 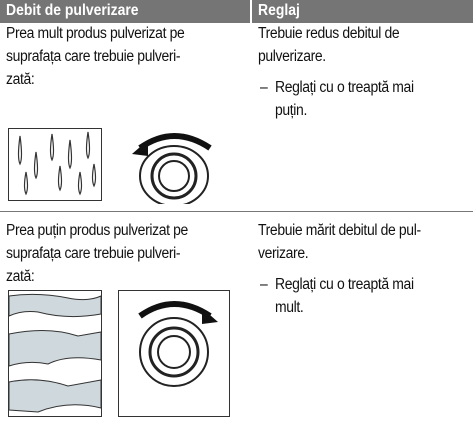 What do you see at coordinates (279, 10) in the screenshot?
I see `header-text: Reglaj` at bounding box center [279, 10].